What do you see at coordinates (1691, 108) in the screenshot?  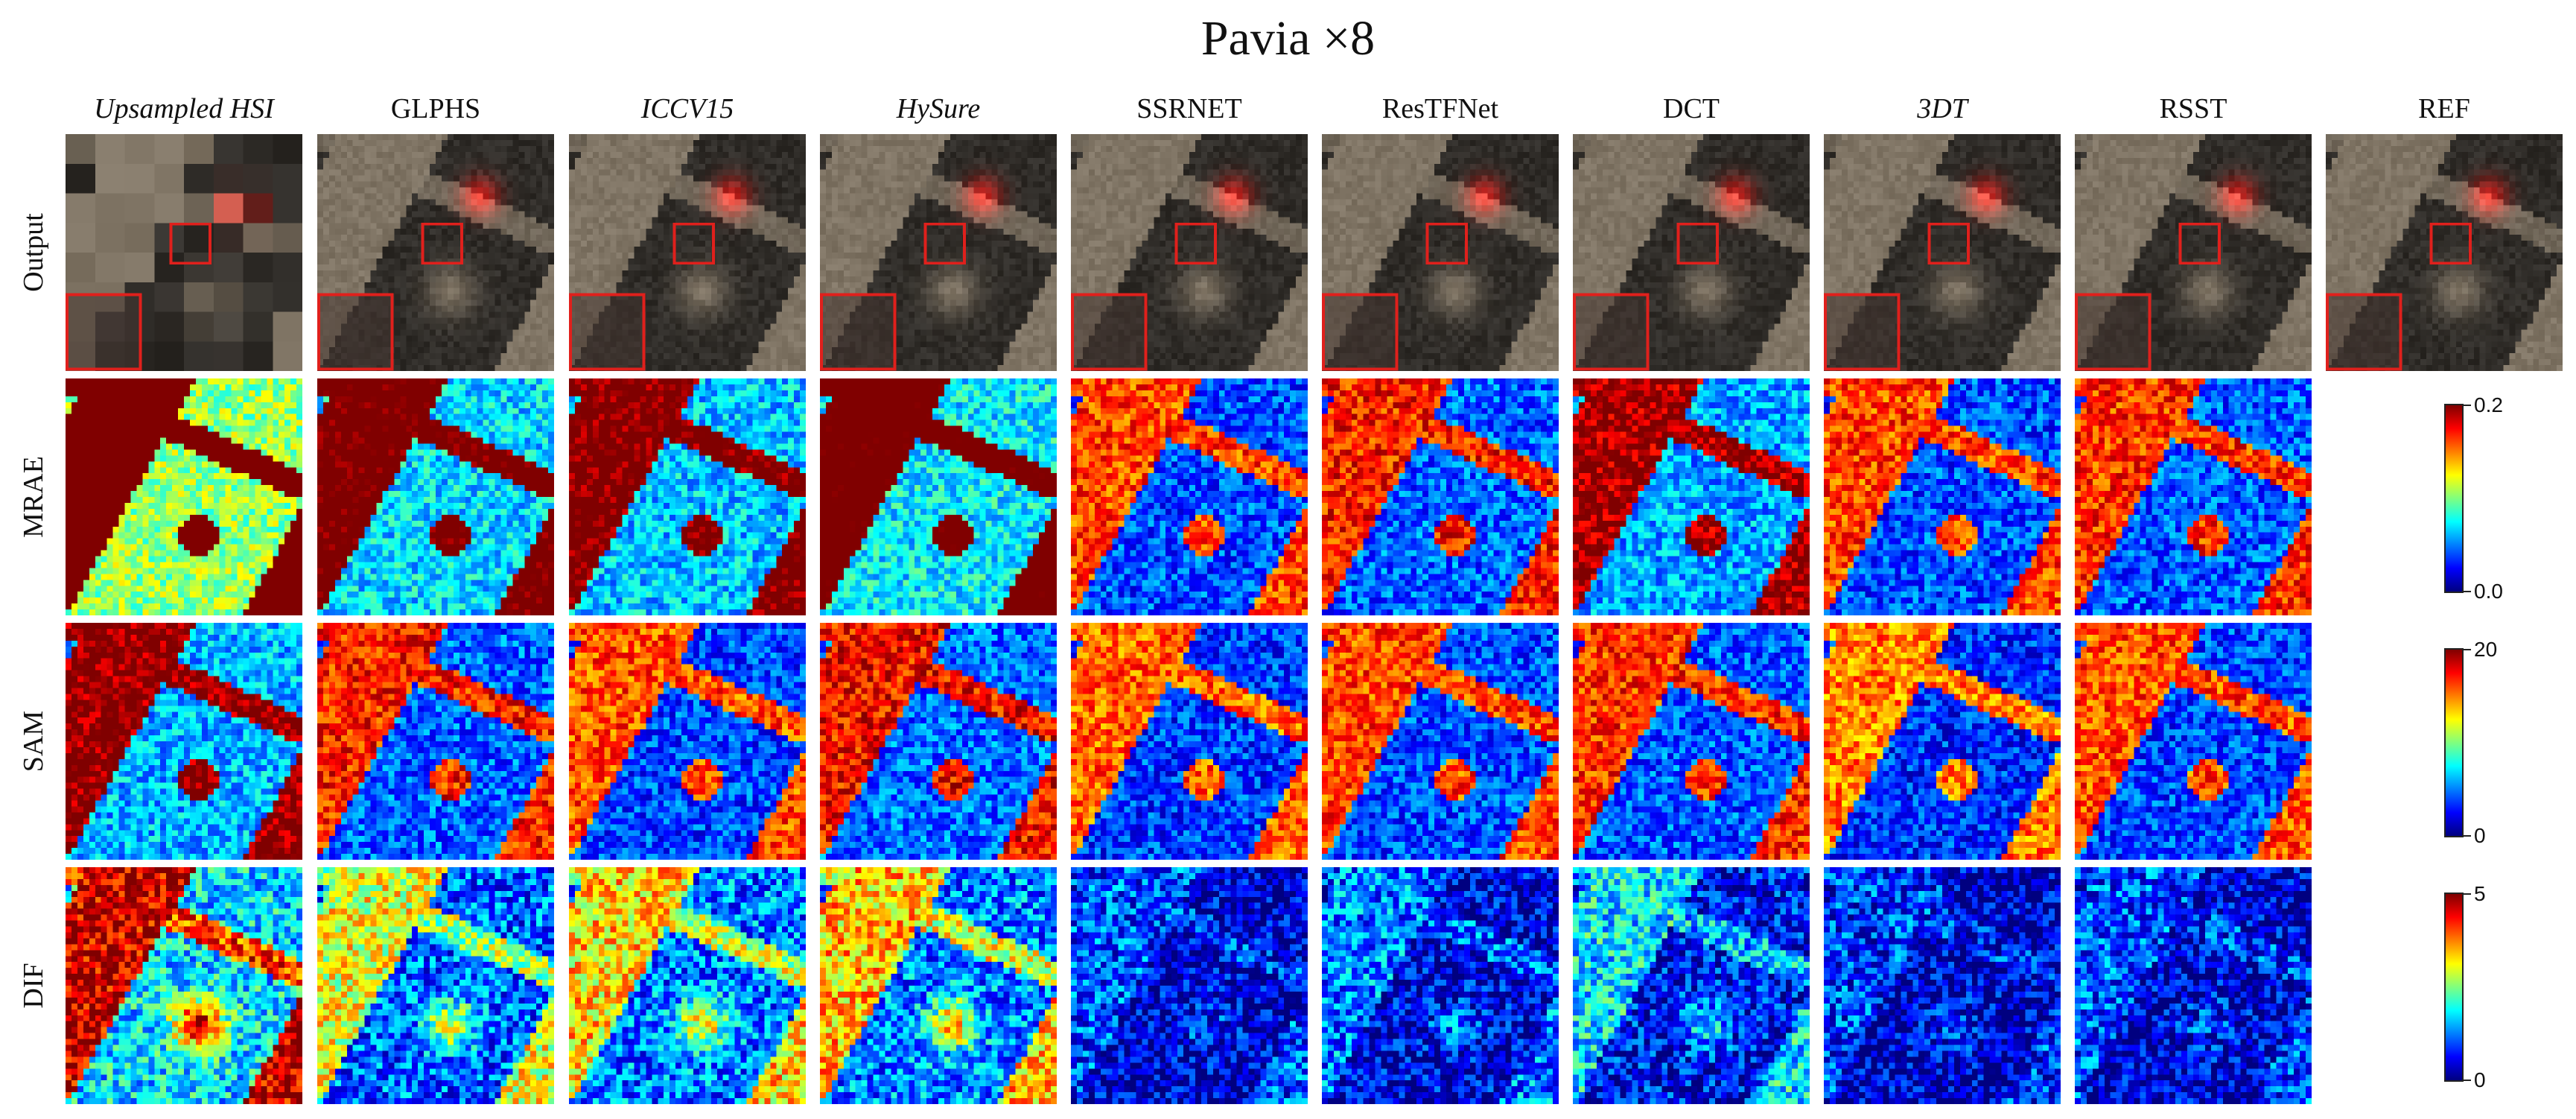 I see `method-label-dct: DCT` at bounding box center [1691, 108].